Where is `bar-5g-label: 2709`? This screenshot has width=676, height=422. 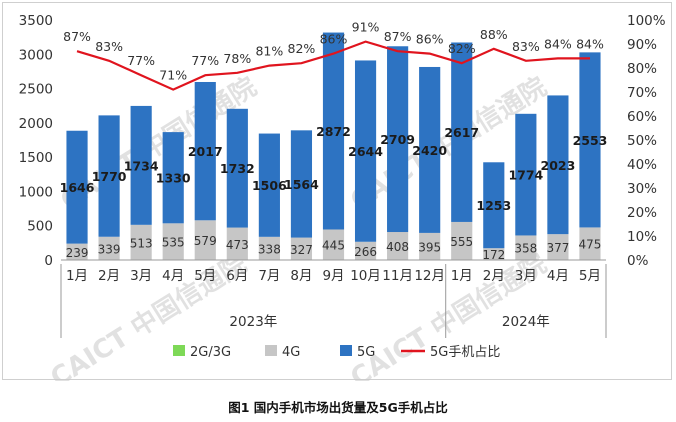 bar-5g-label: 2709 is located at coordinates (397, 139).